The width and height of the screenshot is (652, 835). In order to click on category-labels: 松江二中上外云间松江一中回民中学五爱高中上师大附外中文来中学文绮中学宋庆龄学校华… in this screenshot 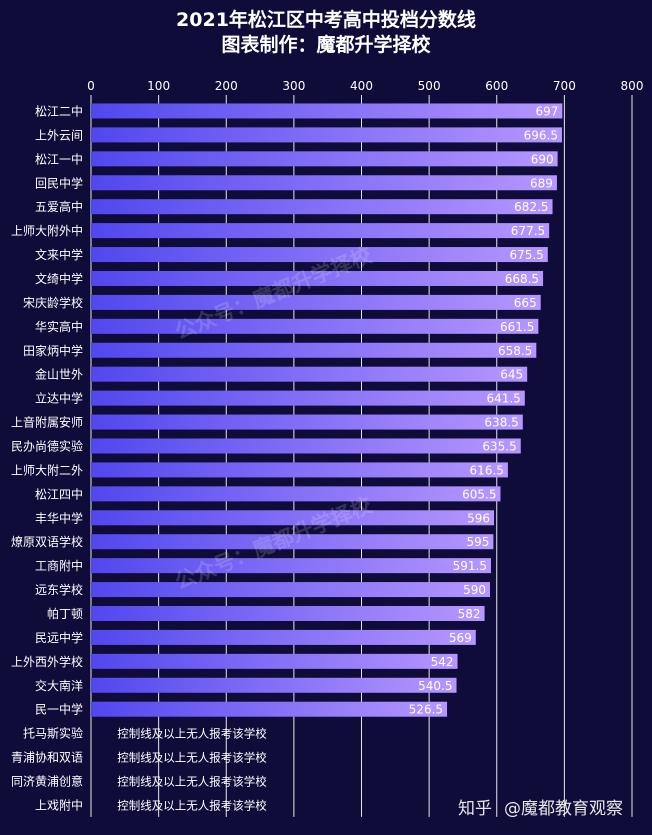, I will do `click(47, 457)`.